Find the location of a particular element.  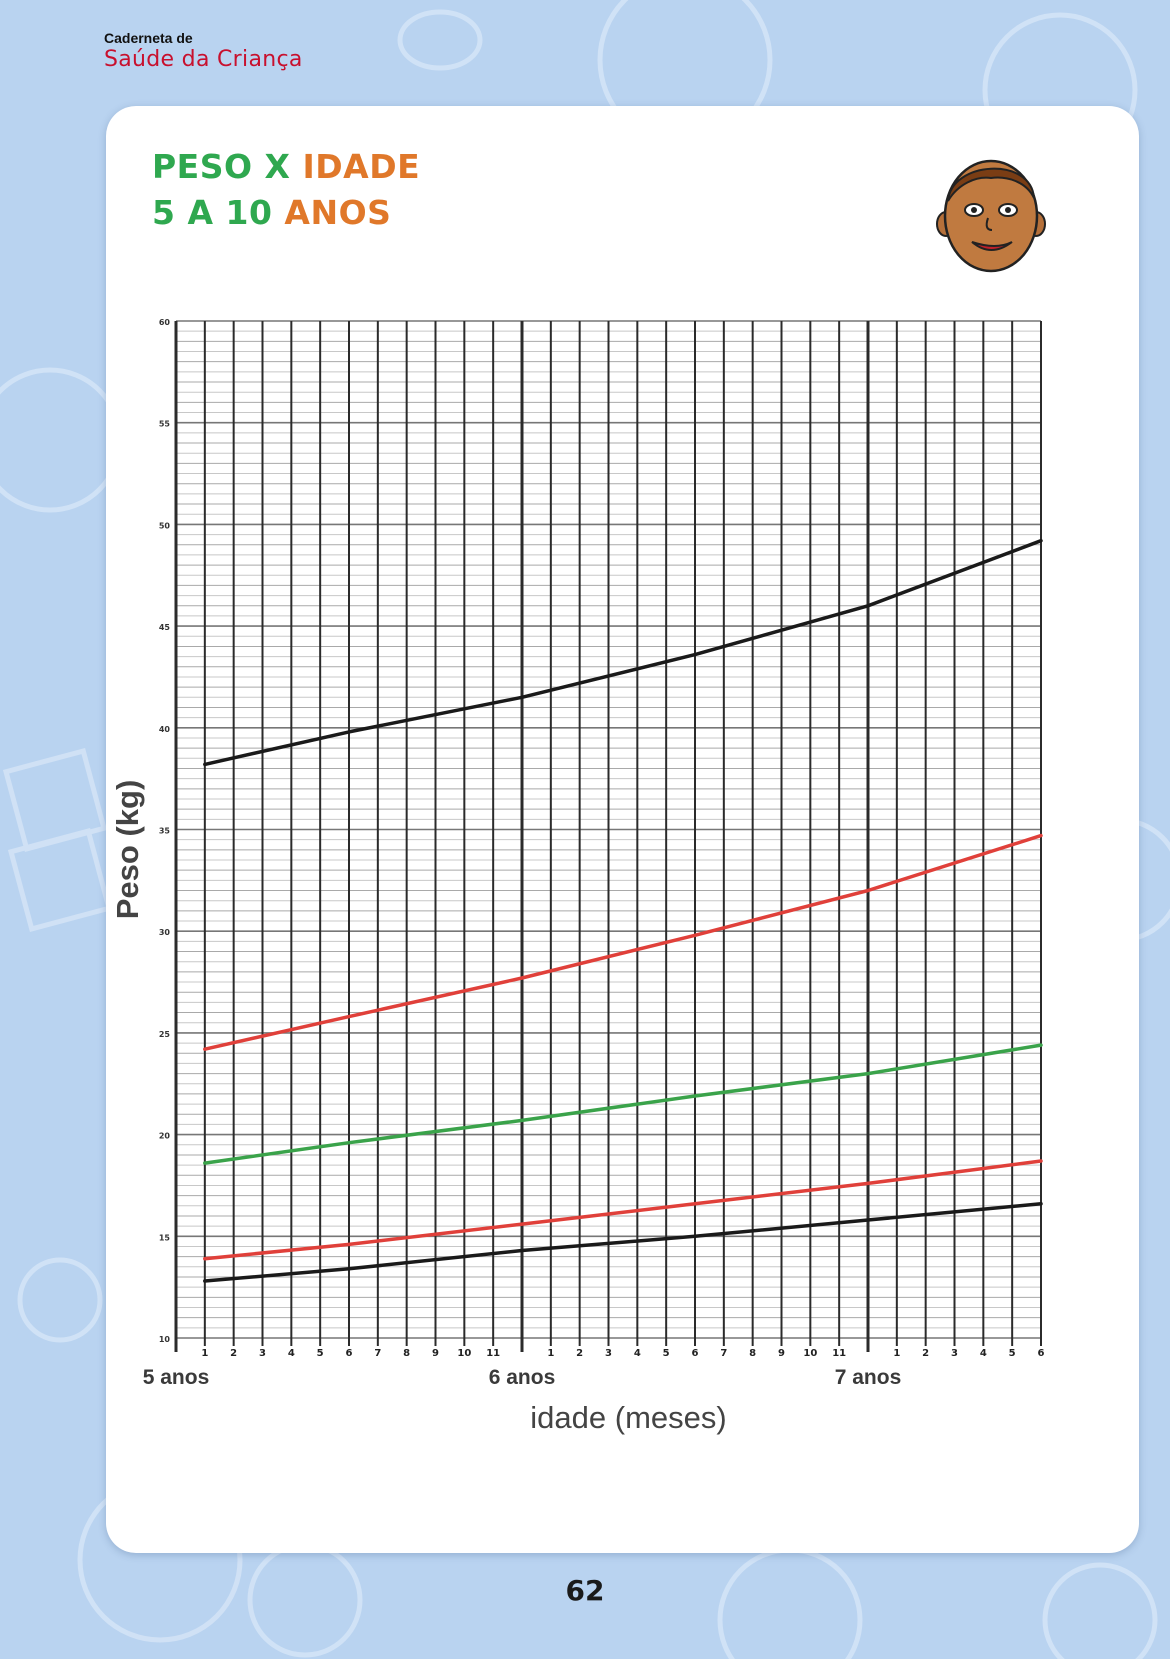

title-line-1-orange: IDADE is located at coordinates (361, 166).